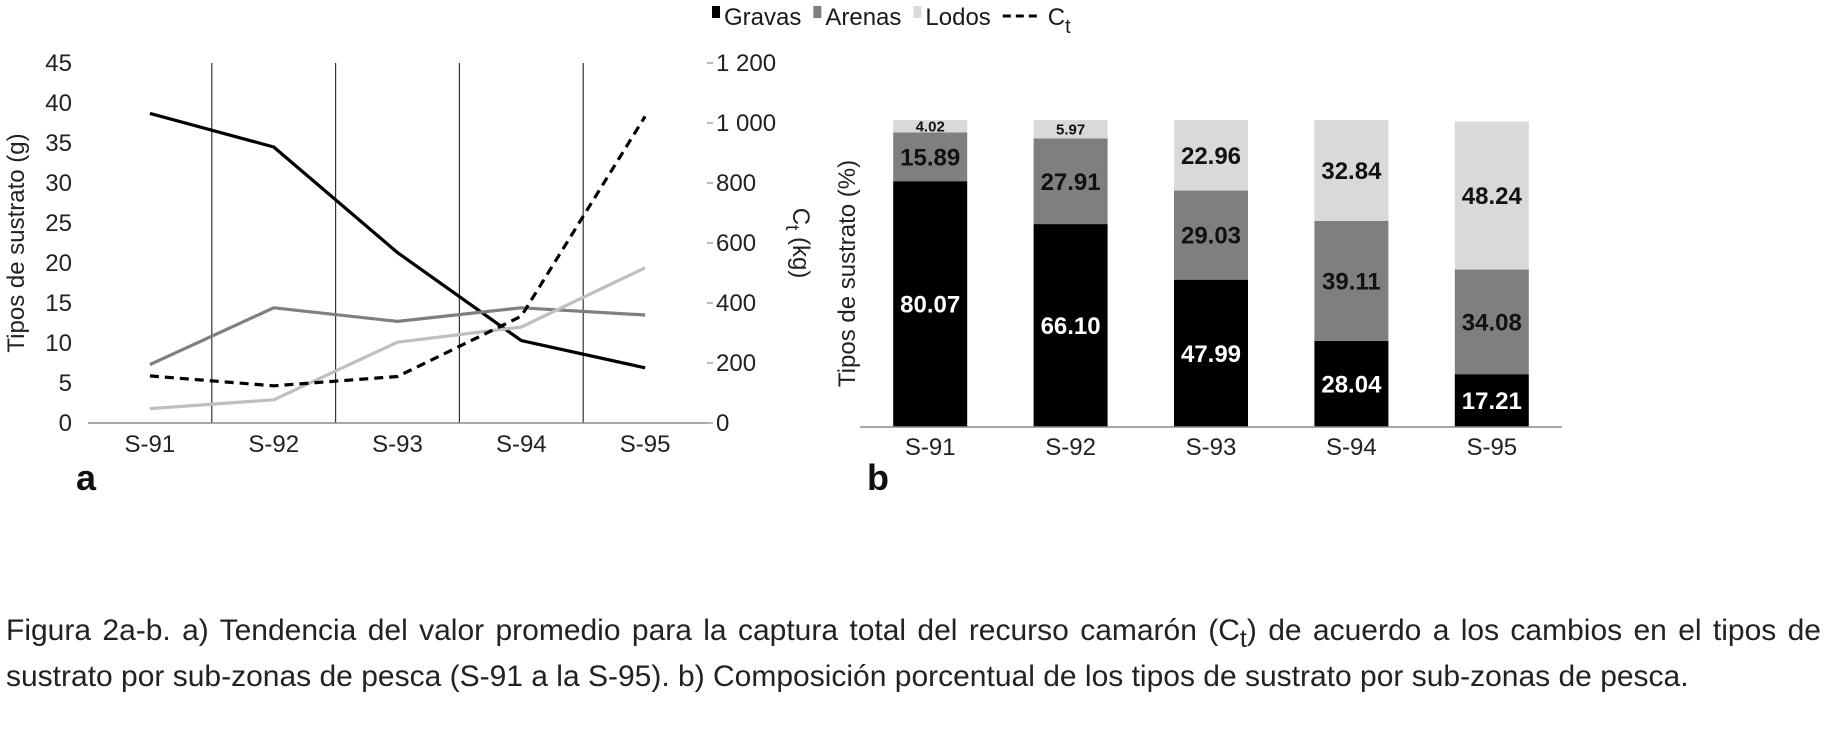 This screenshot has width=1833, height=739. Describe the element at coordinates (722, 423) in the screenshot. I see `y2-tick-label-0: 0` at that location.